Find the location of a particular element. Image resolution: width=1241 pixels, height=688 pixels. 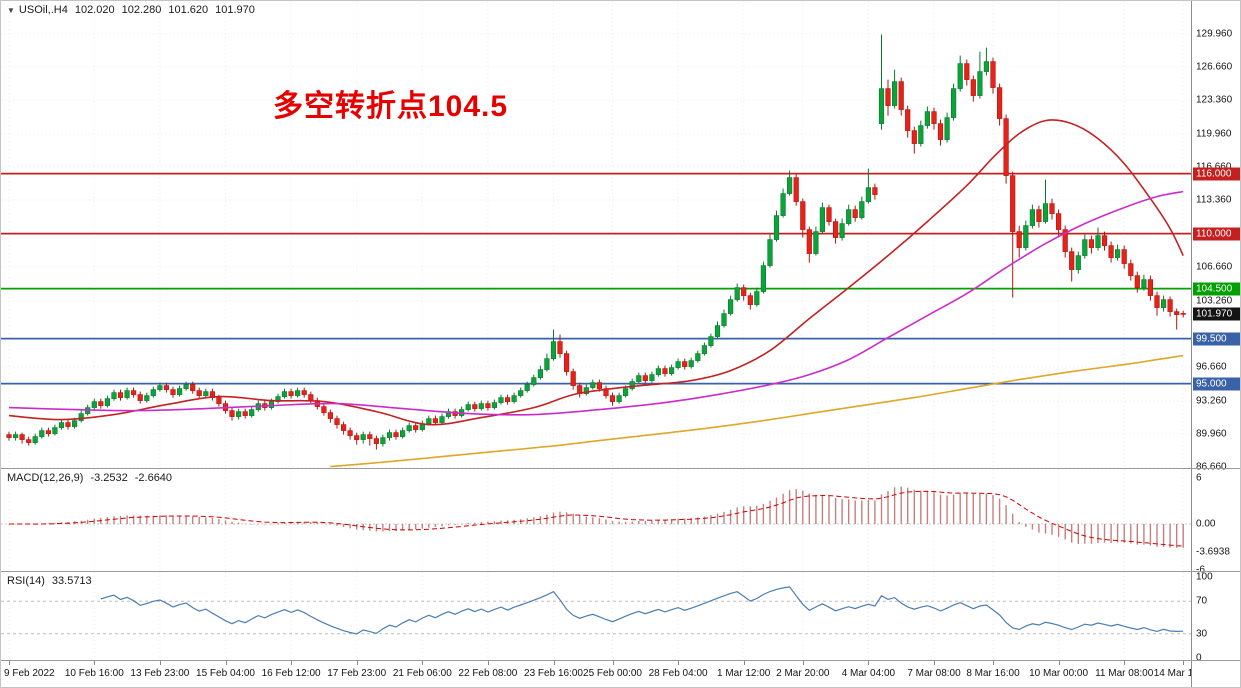

open-value: 102.020 is located at coordinates (94, 10).